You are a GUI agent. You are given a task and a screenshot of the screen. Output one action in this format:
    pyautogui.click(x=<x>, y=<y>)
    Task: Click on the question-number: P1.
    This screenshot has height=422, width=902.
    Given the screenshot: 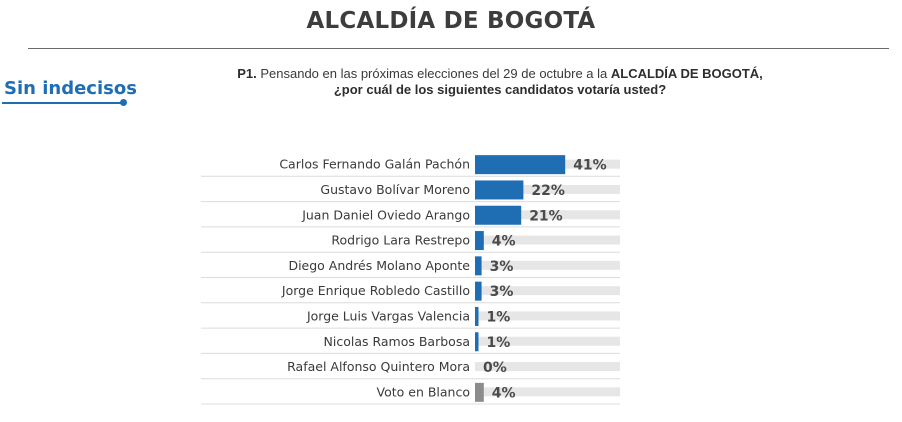 What is the action you would take?
    pyautogui.click(x=247, y=73)
    